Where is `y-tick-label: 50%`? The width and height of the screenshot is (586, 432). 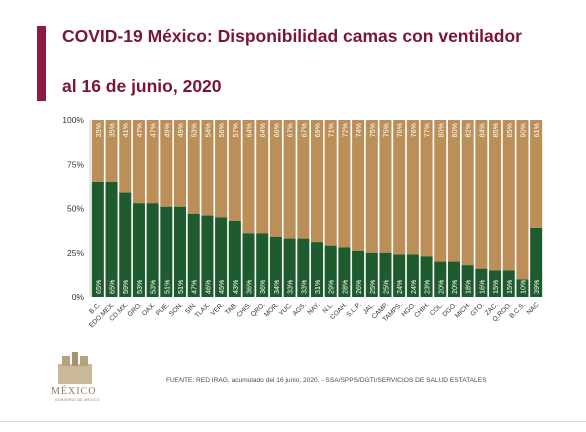
y-tick-label: 50% is located at coordinates (75, 209).